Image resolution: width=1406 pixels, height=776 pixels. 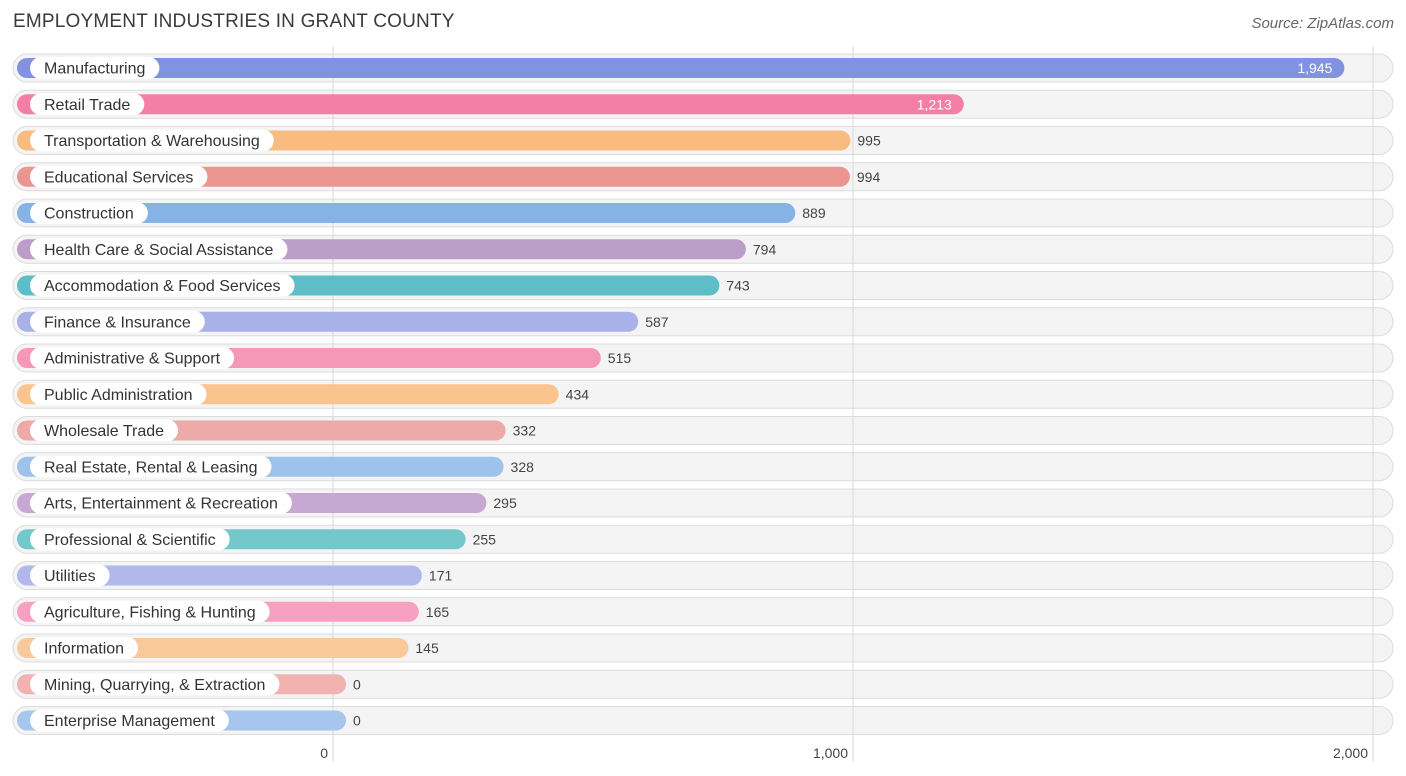 What do you see at coordinates (234, 21) in the screenshot?
I see `chart-title: EMPLOYMENT INDUSTRIES IN GRANT COUNTY` at bounding box center [234, 21].